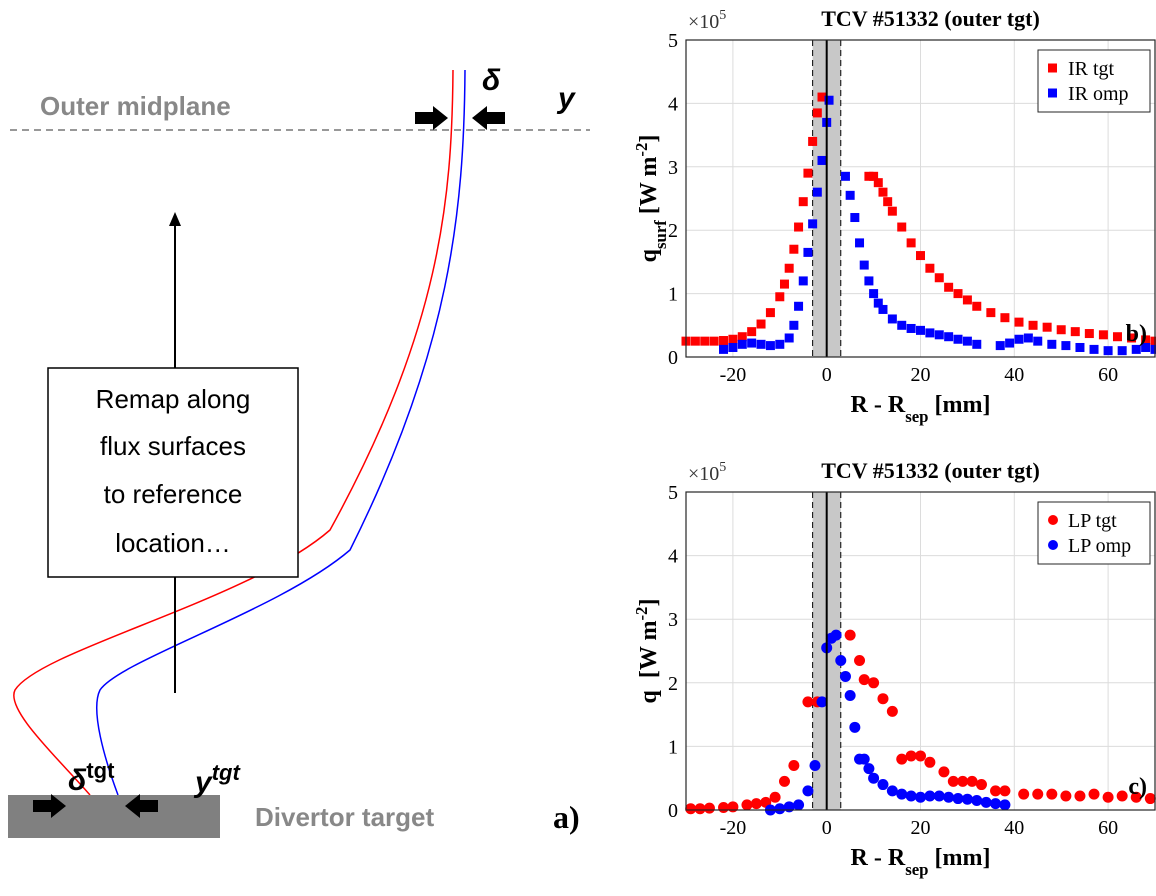 The image size is (1156, 896). I want to click on y-tgt-sup: tgt, so click(227, 772).